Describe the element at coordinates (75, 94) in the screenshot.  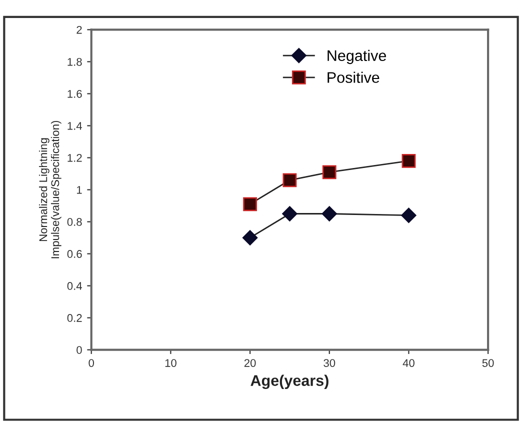
I see `y-tick-label: 1.6` at that location.